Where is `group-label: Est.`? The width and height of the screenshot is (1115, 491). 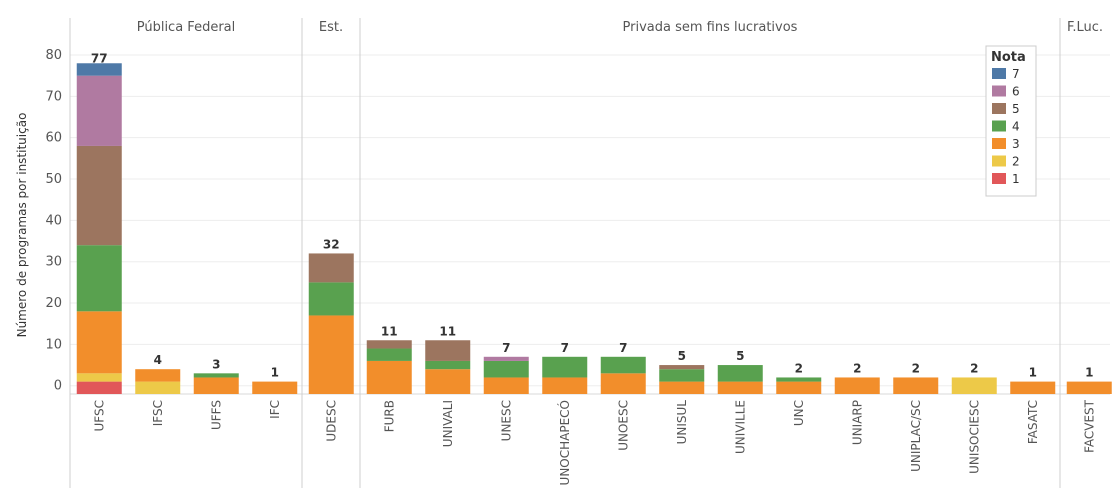 group-label: Est. is located at coordinates (331, 27).